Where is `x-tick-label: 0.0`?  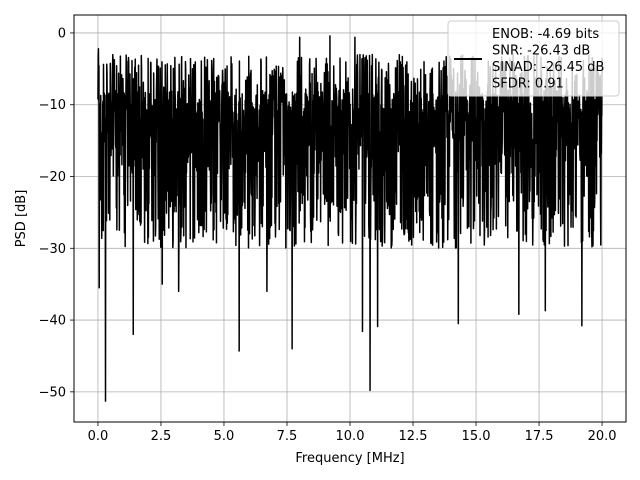 x-tick-label: 0.0 is located at coordinates (98, 436).